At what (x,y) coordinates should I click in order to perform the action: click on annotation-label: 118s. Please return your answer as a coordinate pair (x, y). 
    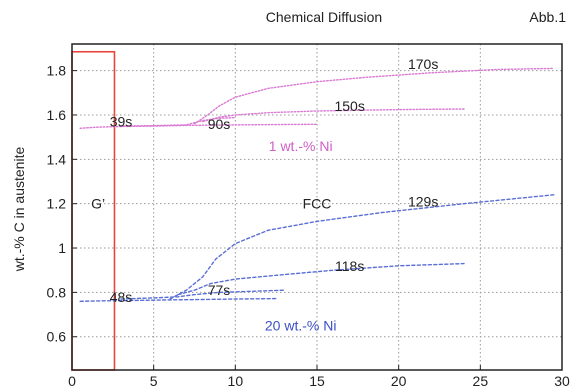
    Looking at the image, I should click on (349, 266).